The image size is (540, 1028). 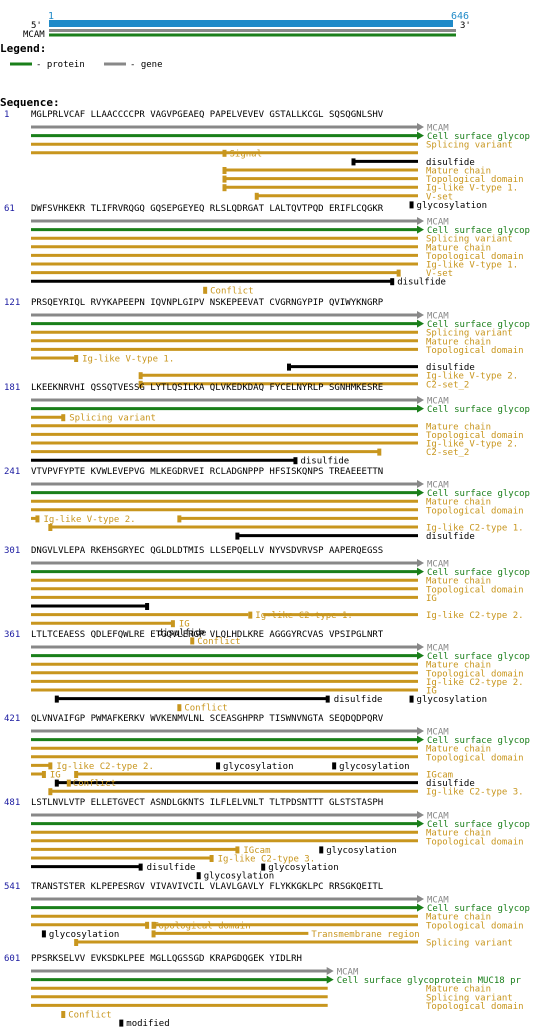 What do you see at coordinates (60, 65) in the screenshot?
I see `legend-protein-label: - protein` at bounding box center [60, 65].